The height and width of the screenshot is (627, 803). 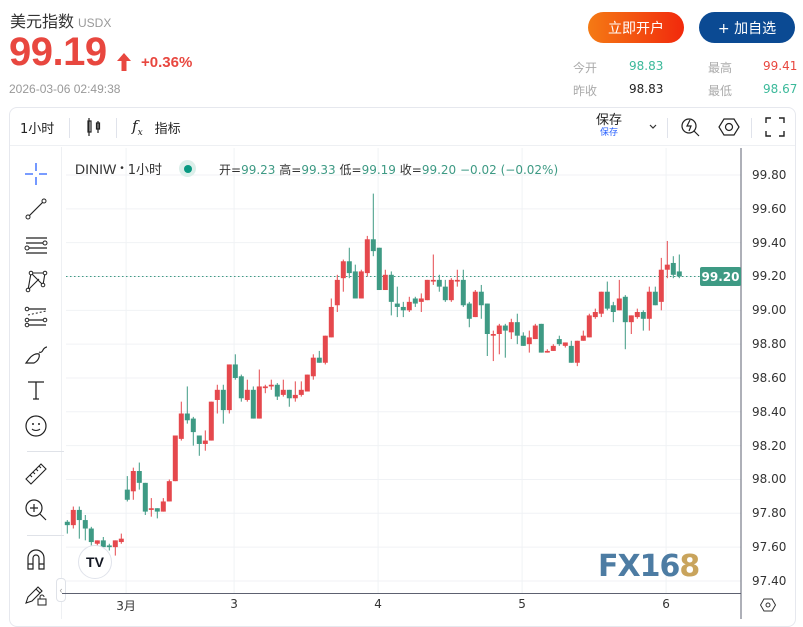 I want to click on brush-icon, so click(x=36, y=354).